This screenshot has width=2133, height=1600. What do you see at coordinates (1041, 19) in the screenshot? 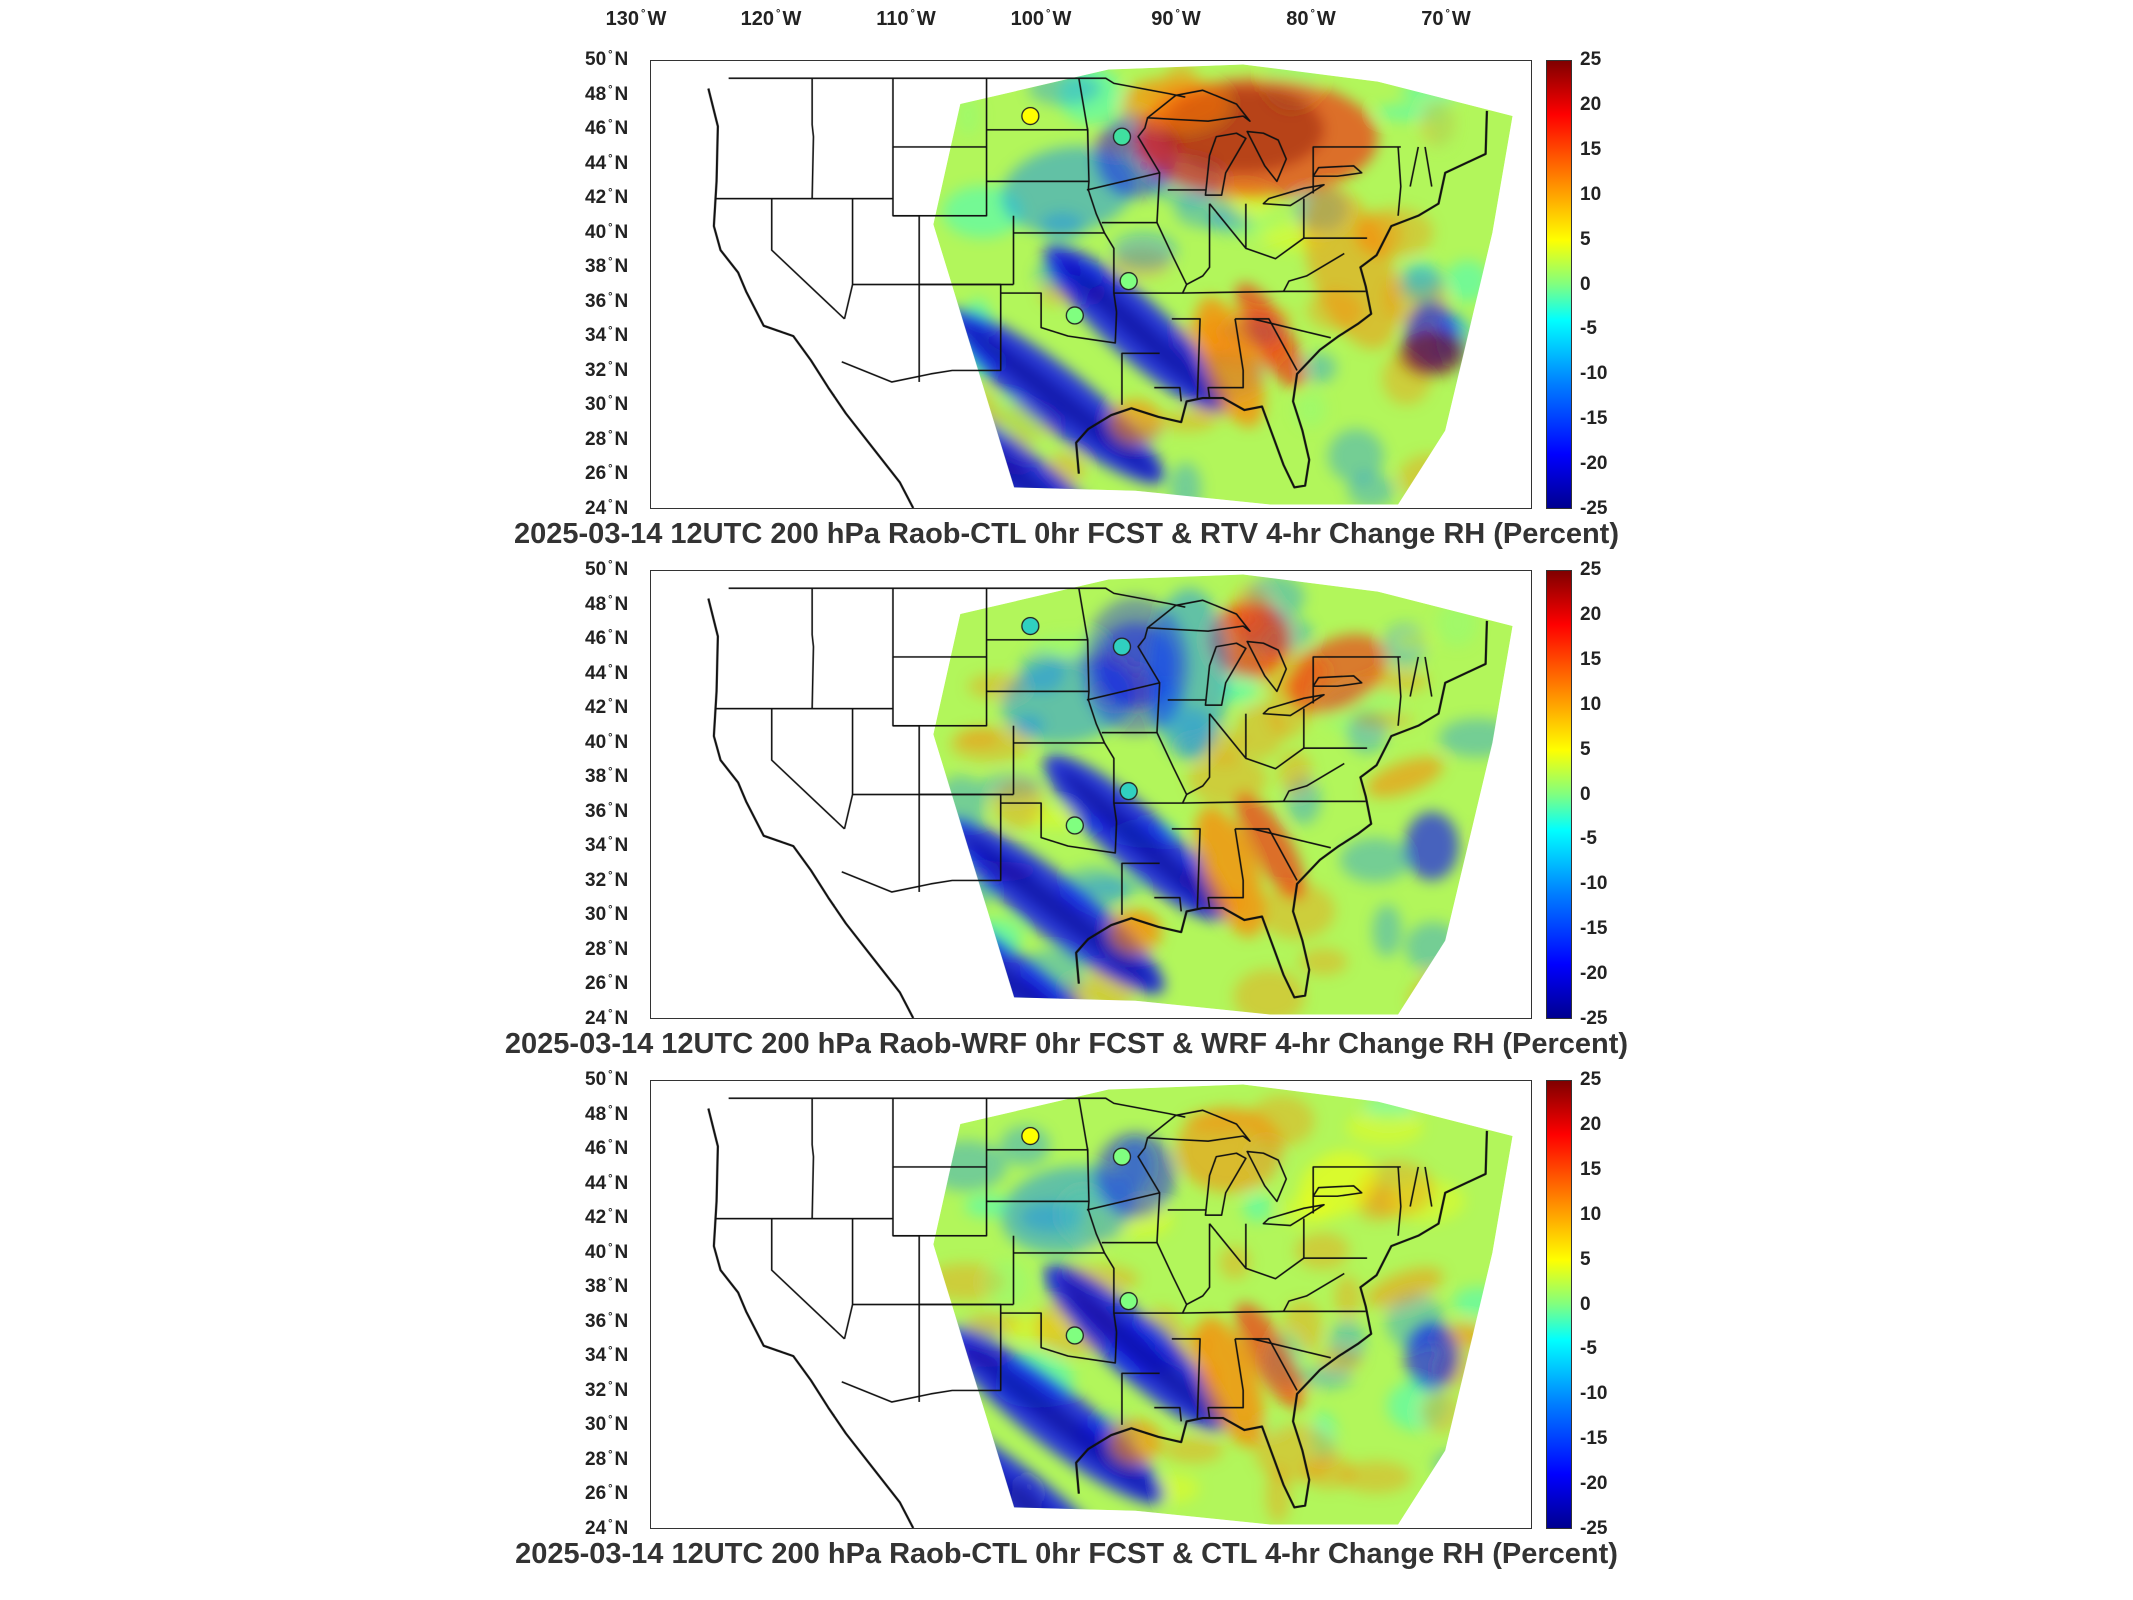
I see `longitude-label: 100 ° W` at bounding box center [1041, 19].